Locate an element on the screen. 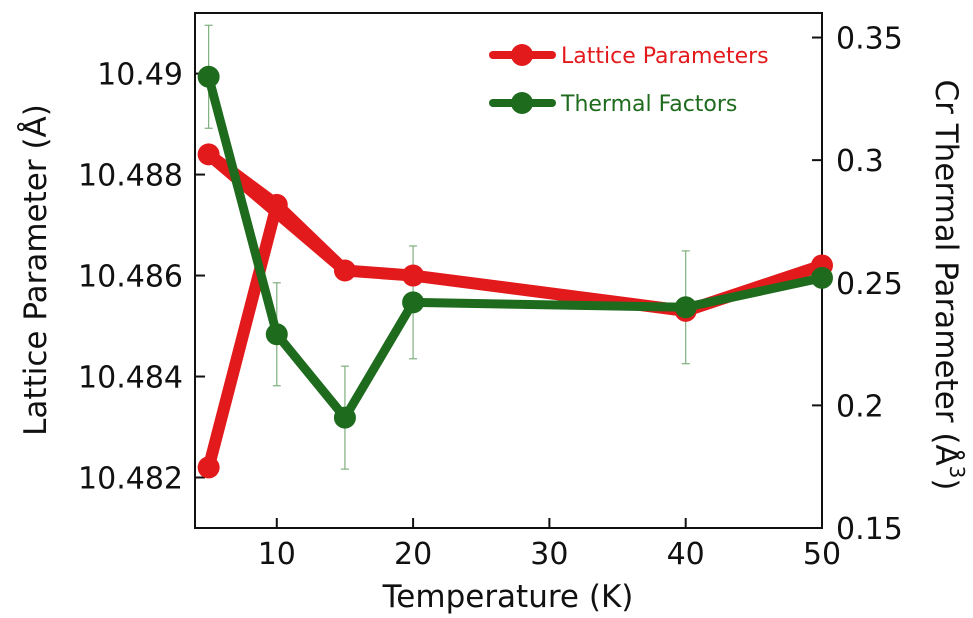  y-left-tick-label: 10.486 is located at coordinates (130, 277).